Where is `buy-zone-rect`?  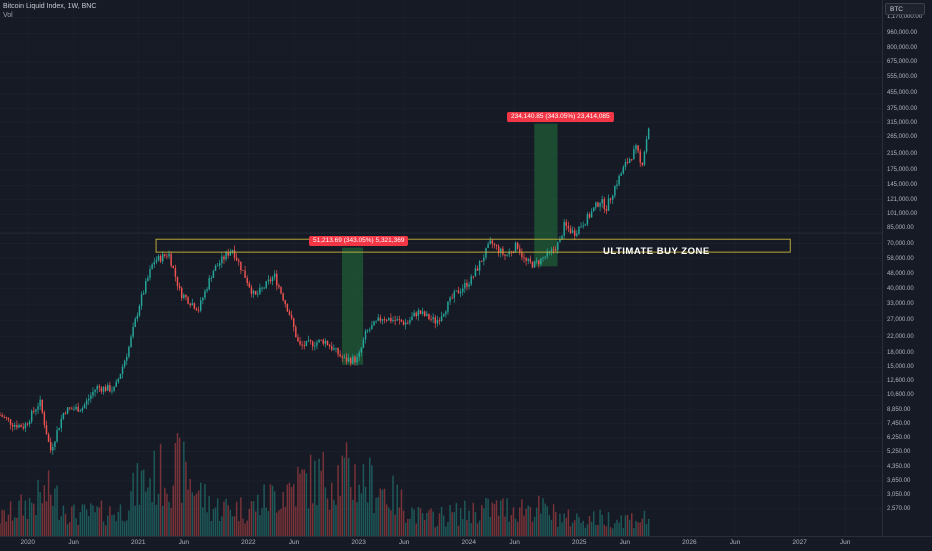 buy-zone-rect is located at coordinates (473, 245).